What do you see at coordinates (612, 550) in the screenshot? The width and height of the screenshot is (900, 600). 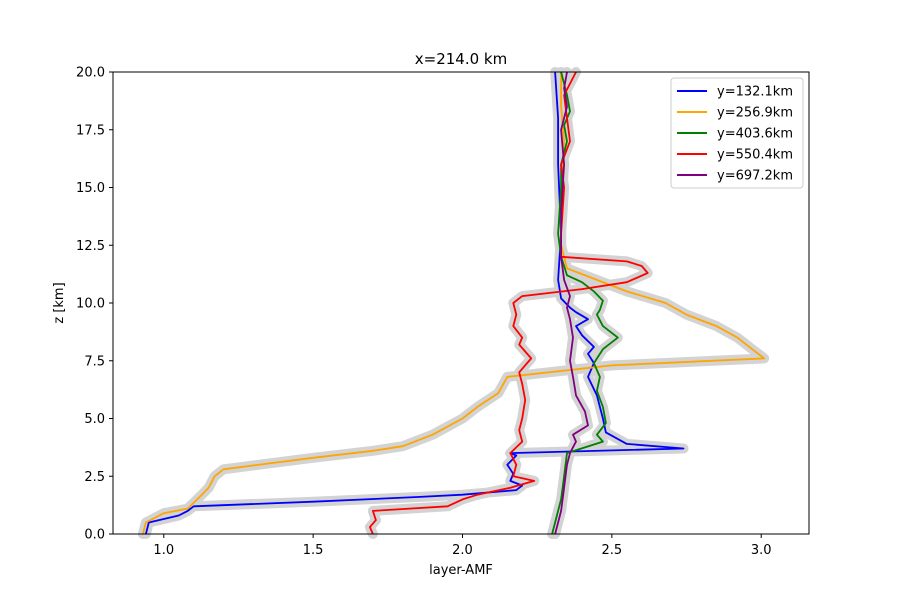 I see `x-tick-label: 2.5` at bounding box center [612, 550].